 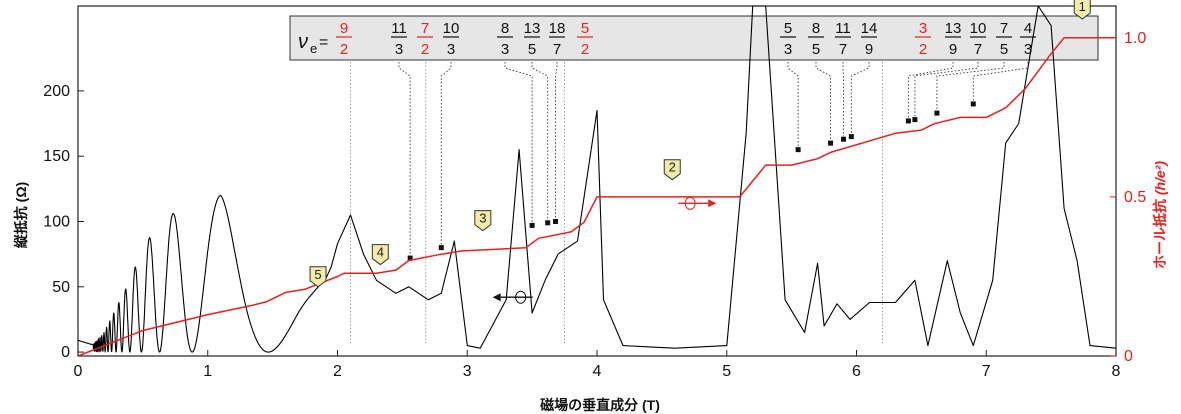 What do you see at coordinates (482, 218) in the screenshot?
I see `plateau-marker-label: 3` at bounding box center [482, 218].